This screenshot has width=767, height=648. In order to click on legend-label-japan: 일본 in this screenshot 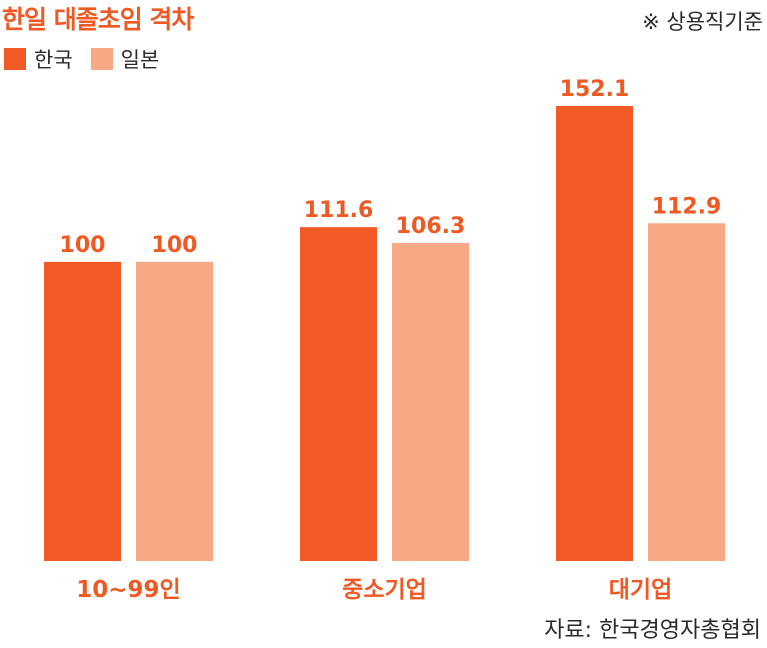, I will do `click(140, 60)`.